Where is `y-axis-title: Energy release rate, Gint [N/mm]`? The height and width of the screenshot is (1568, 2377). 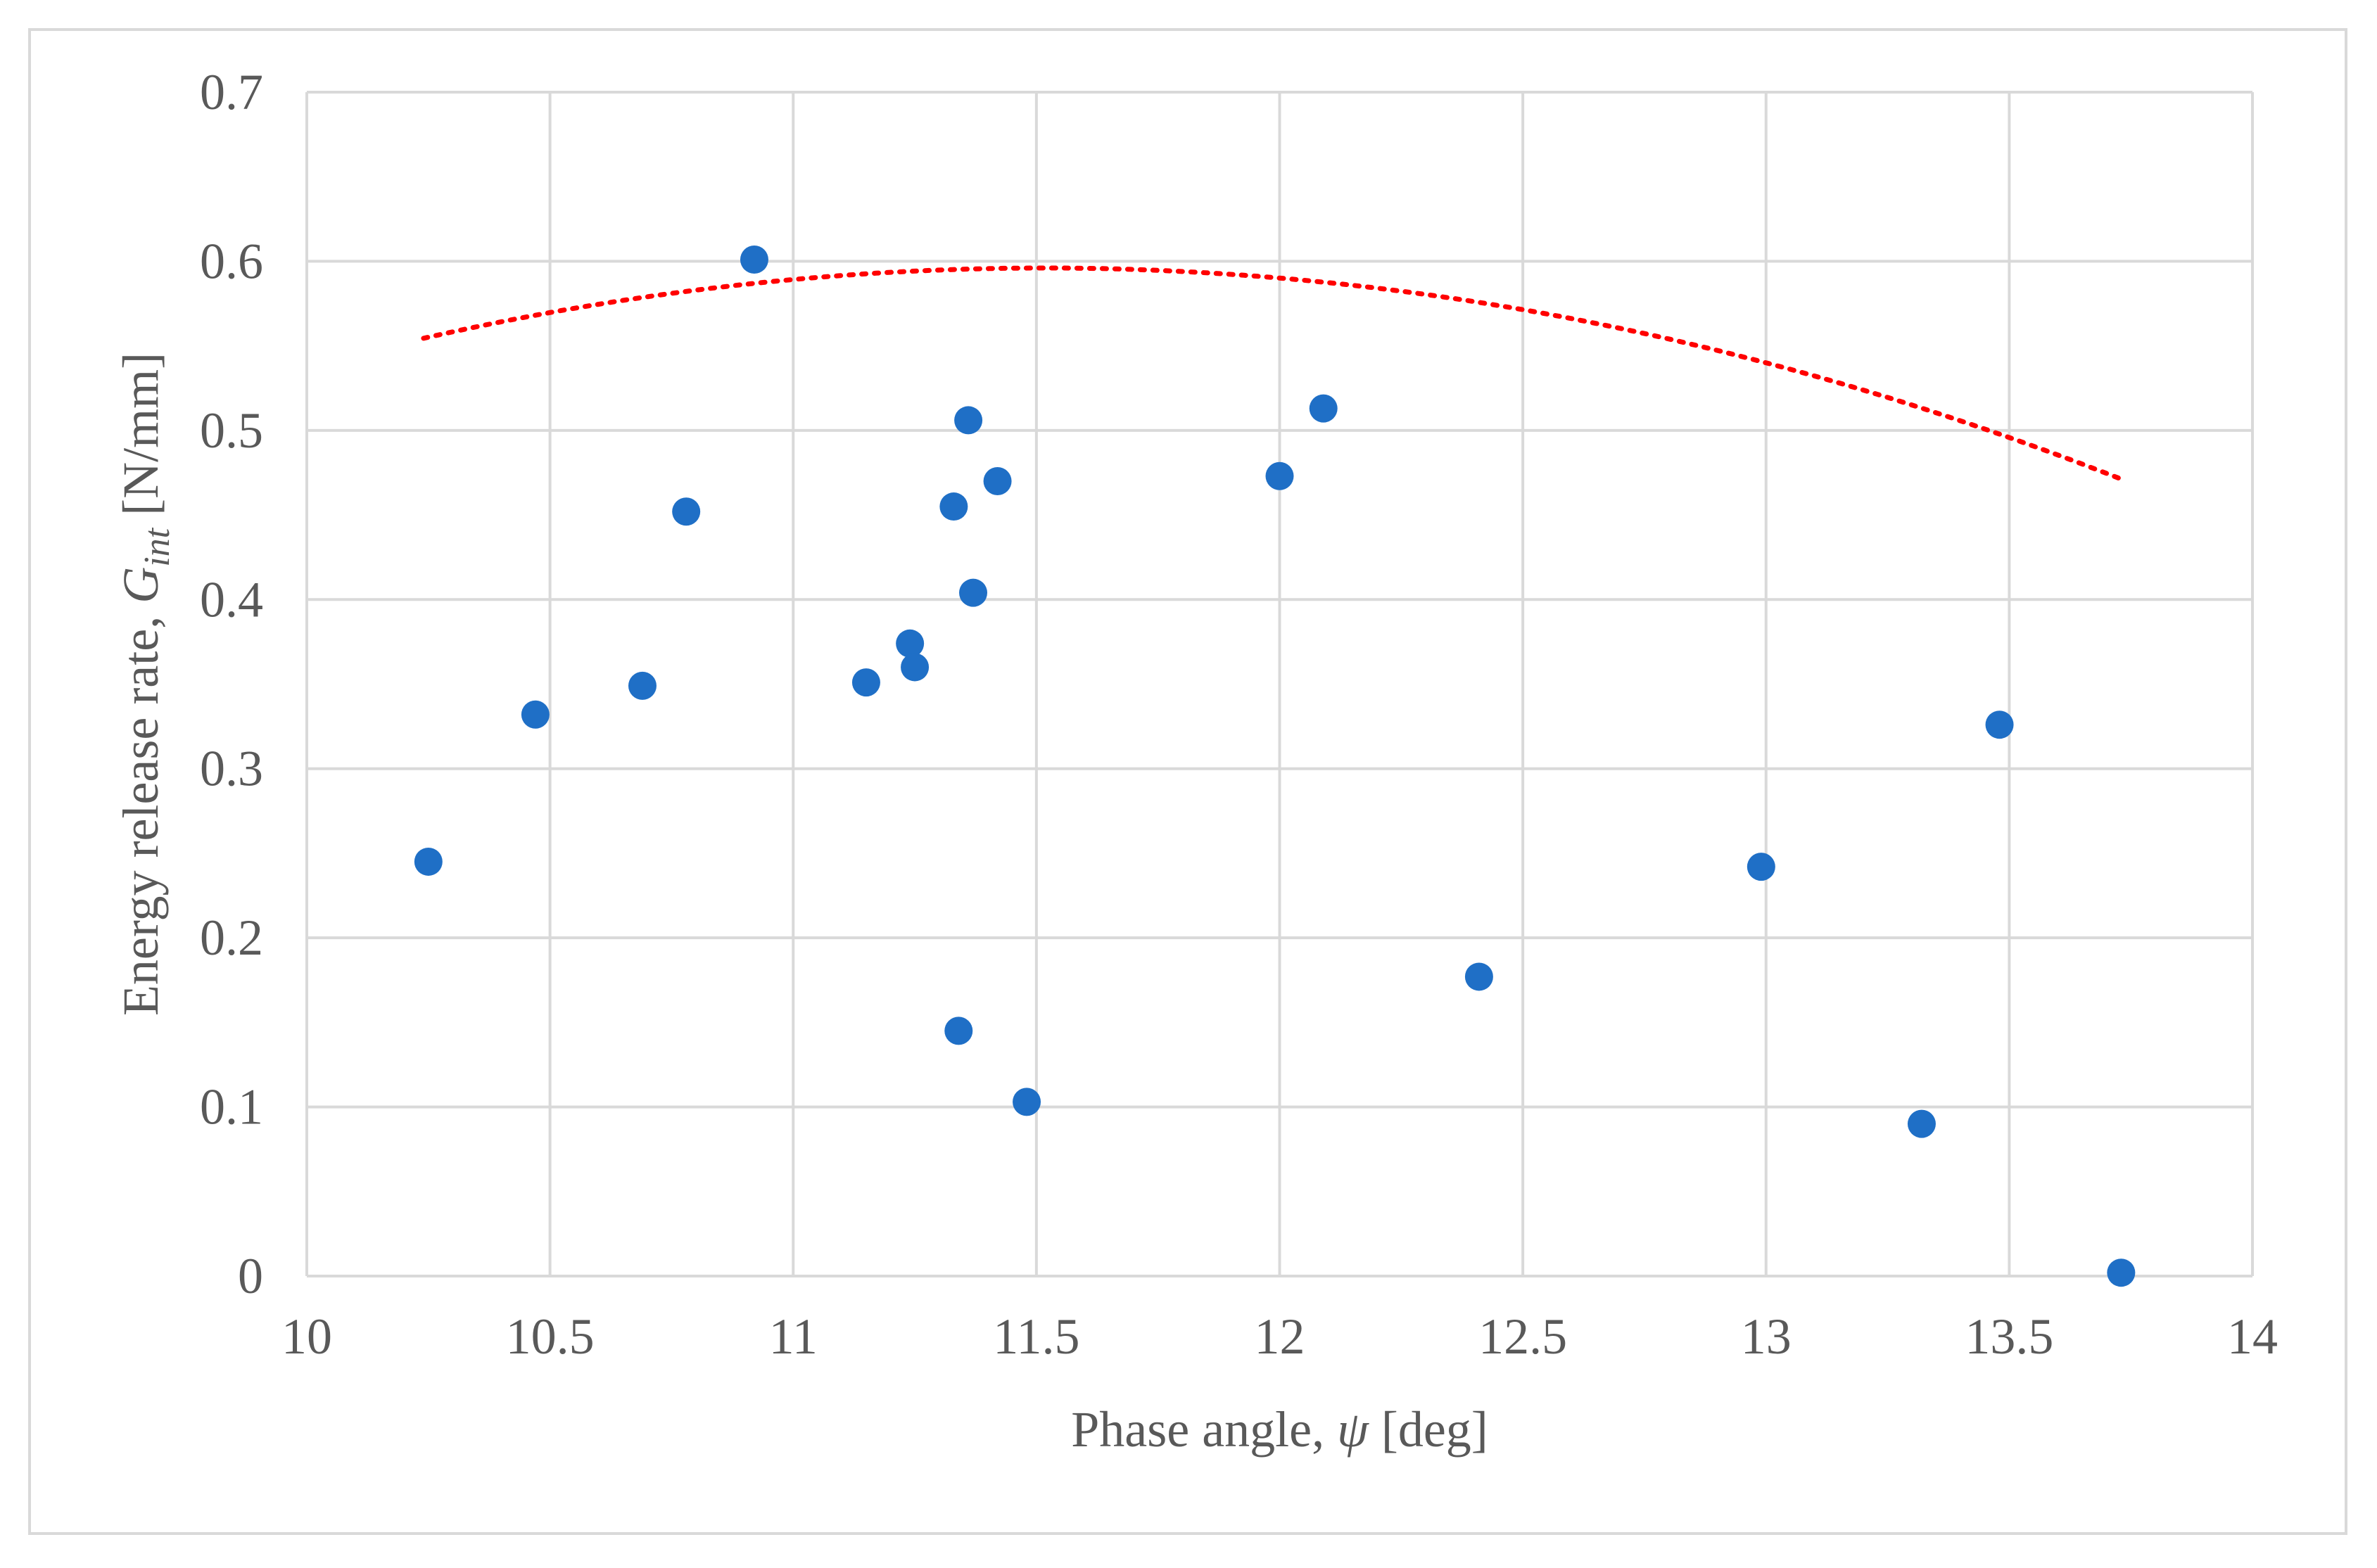
y-axis-title: Energy release rate, Gint [N/mm] is located at coordinates (145, 684).